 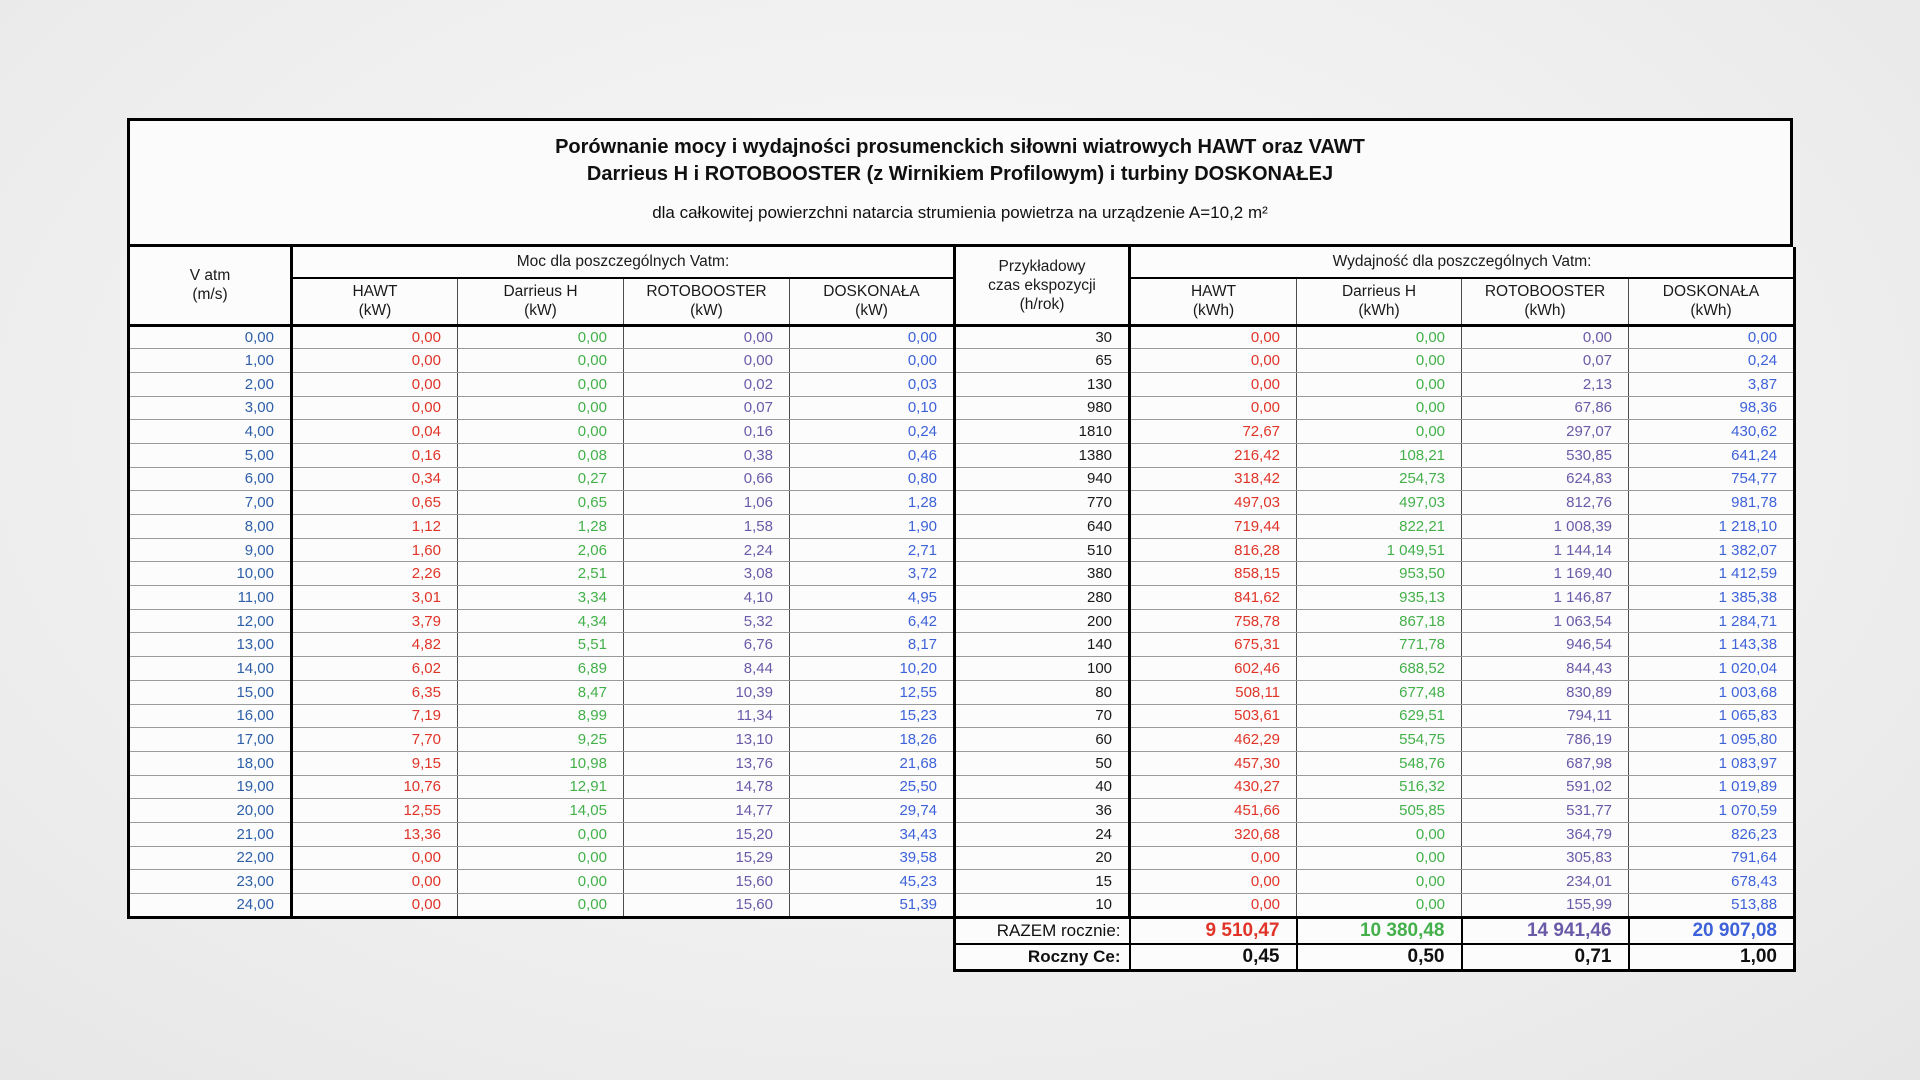 What do you see at coordinates (1378, 931) in the screenshot?
I see `razem-darrieus-kwh: 10 380,48` at bounding box center [1378, 931].